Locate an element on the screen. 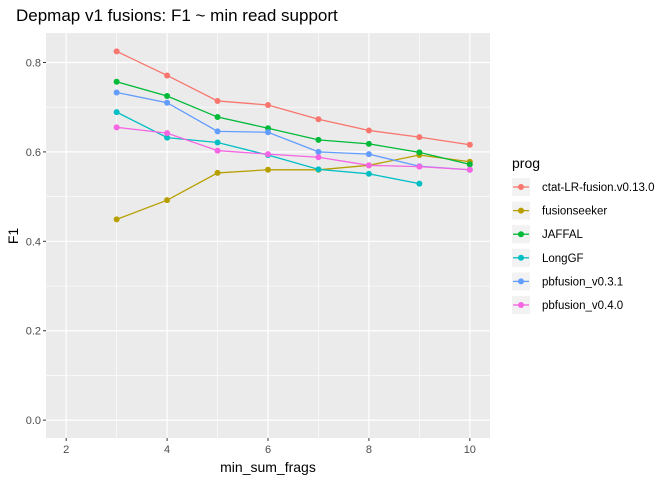 The height and width of the screenshot is (480, 672). legend-item: JAFFAL is located at coordinates (548, 234).